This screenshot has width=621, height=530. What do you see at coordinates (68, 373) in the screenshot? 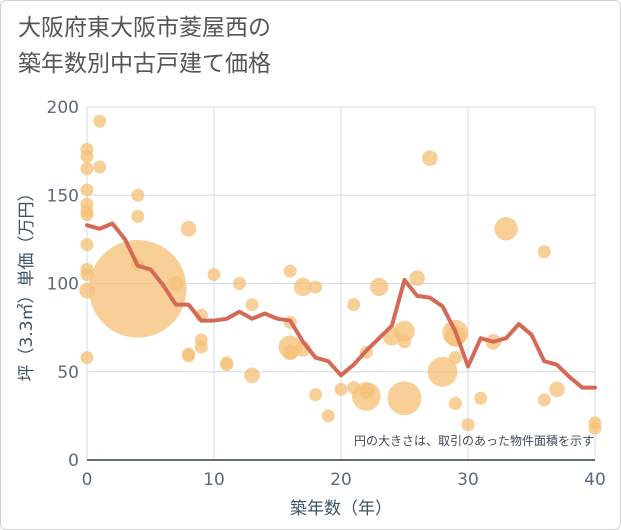
I see `y-tick-1: 50` at bounding box center [68, 373].